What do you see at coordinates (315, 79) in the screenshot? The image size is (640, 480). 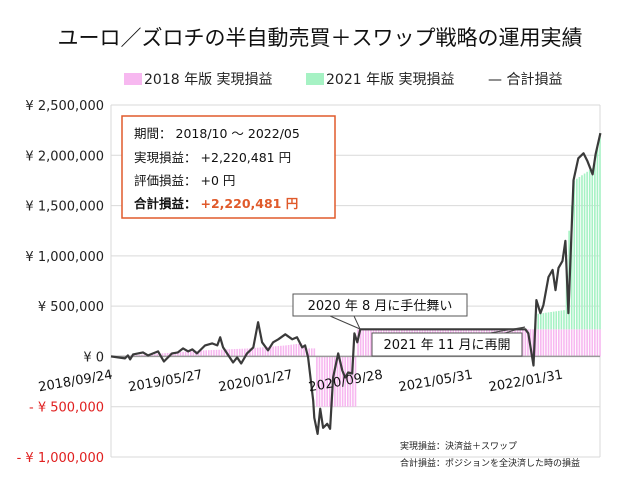 I see `legend-swatch-2021` at bounding box center [315, 79].